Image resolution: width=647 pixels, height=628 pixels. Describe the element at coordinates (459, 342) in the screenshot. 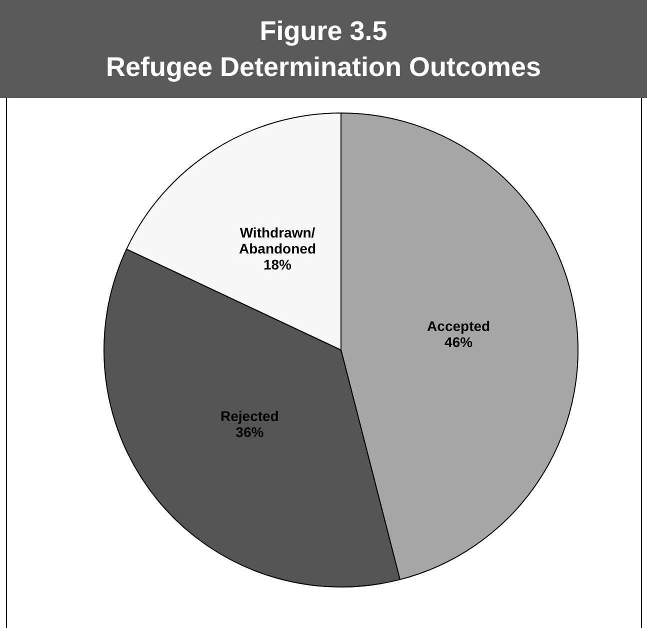

I see `data-label: 46%` at that location.